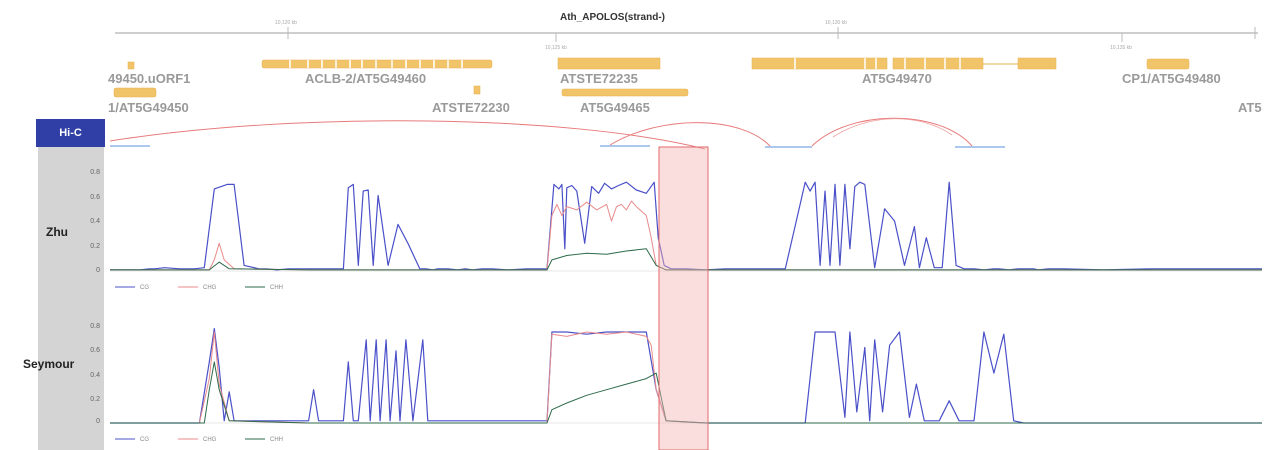  Describe the element at coordinates (683, 298) in the screenshot. I see `highlight-region` at that location.